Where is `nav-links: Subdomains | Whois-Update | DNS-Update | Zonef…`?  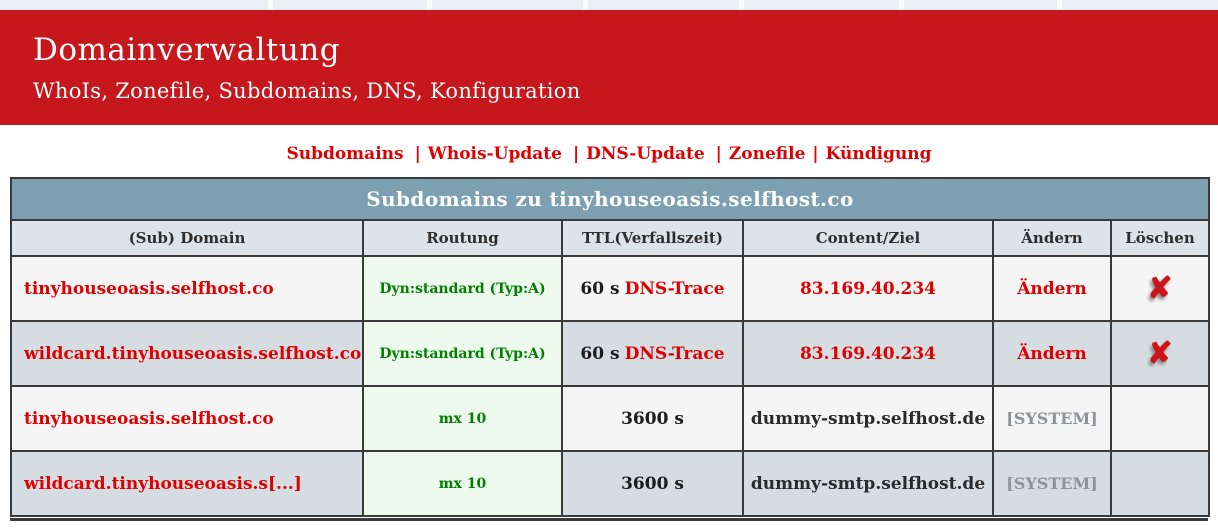
nav-links: Subdomains | Whois-Update | DNS-Update | Zonef… is located at coordinates (609, 154).